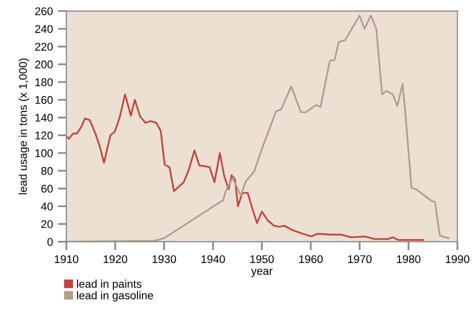 The height and width of the screenshot is (316, 474). Describe the element at coordinates (47, 188) in the screenshot. I see `y-tick-label: 60` at that location.